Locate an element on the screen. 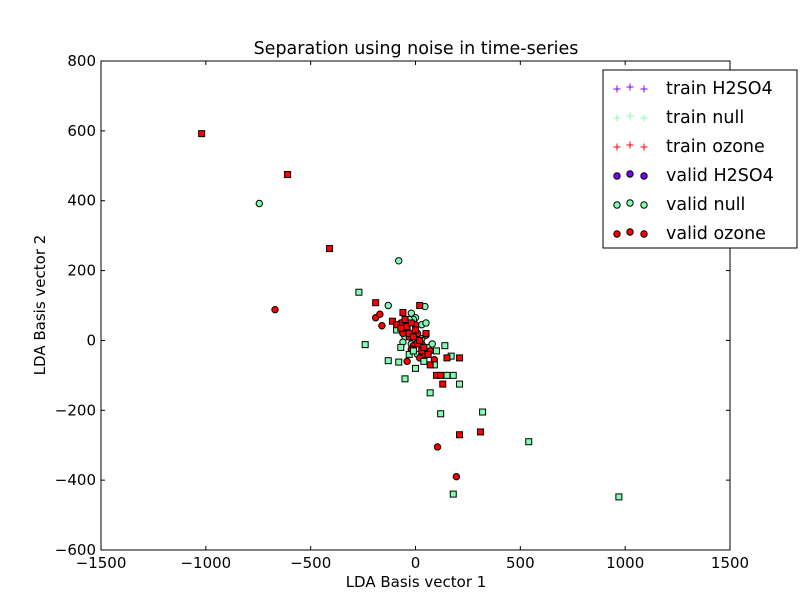  legend-box is located at coordinates (700, 159).